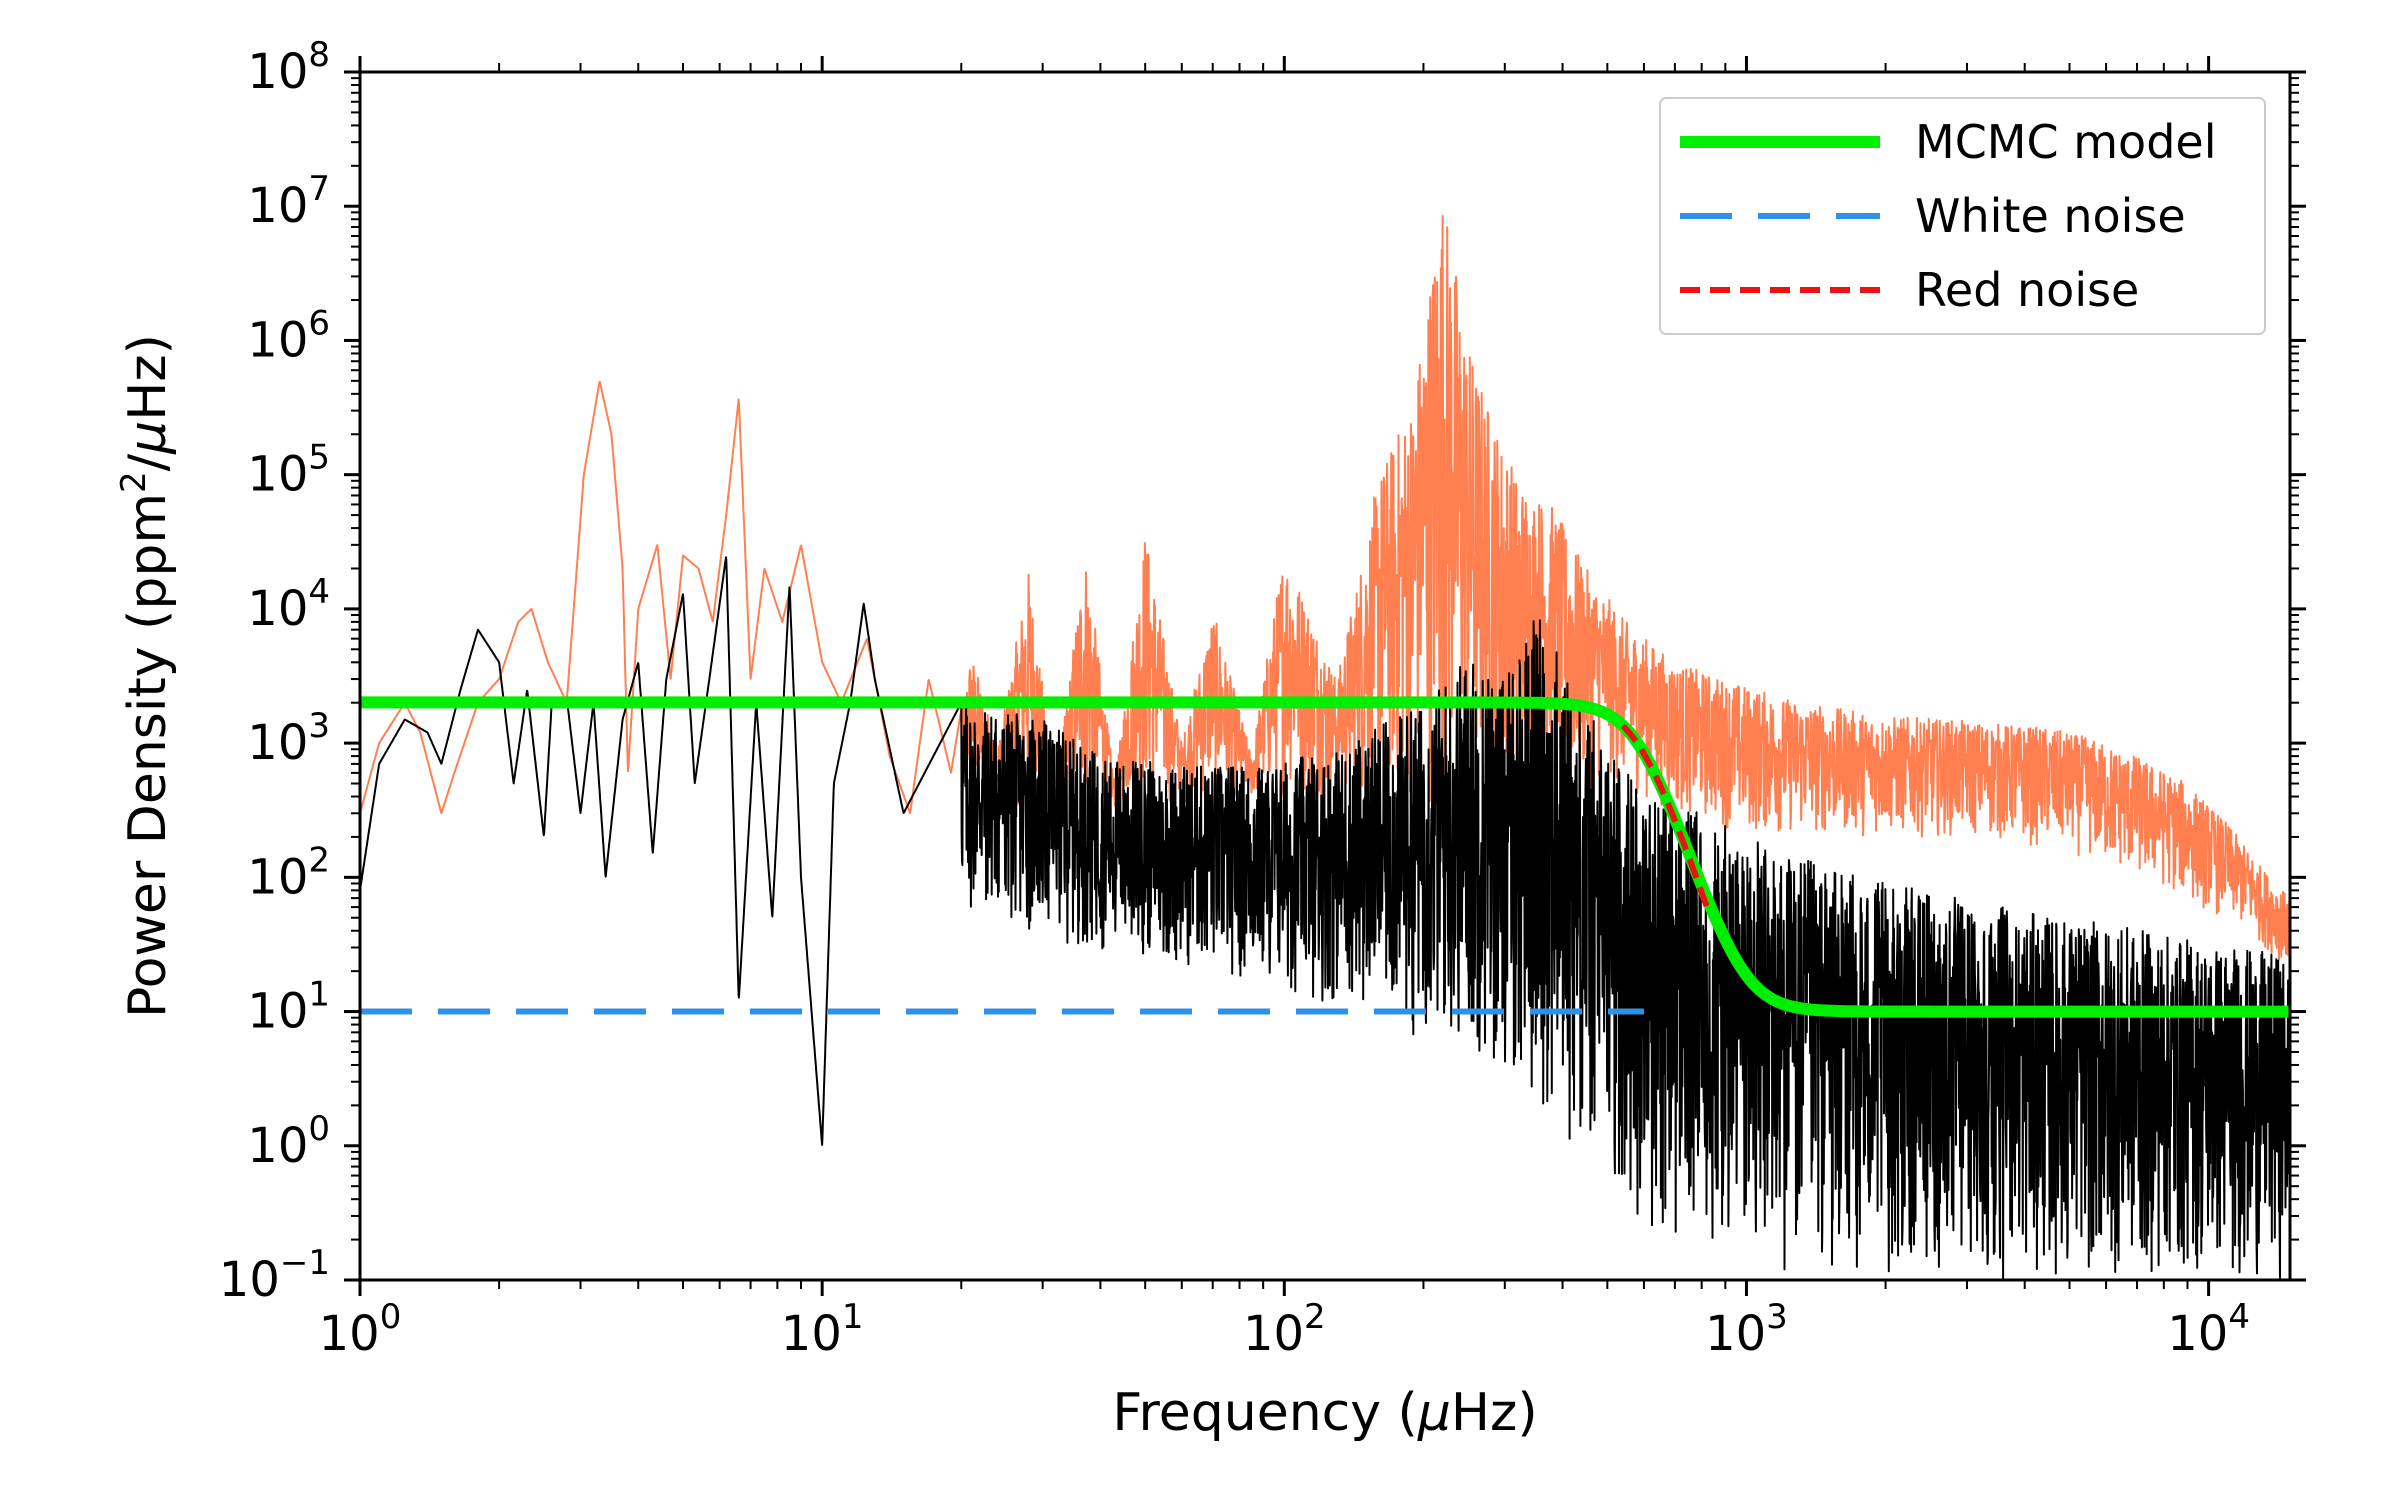 This screenshot has height=1500, width=2400. Describe the element at coordinates (319, 323) in the screenshot. I see `y-tick-label-exp: 6` at that location.